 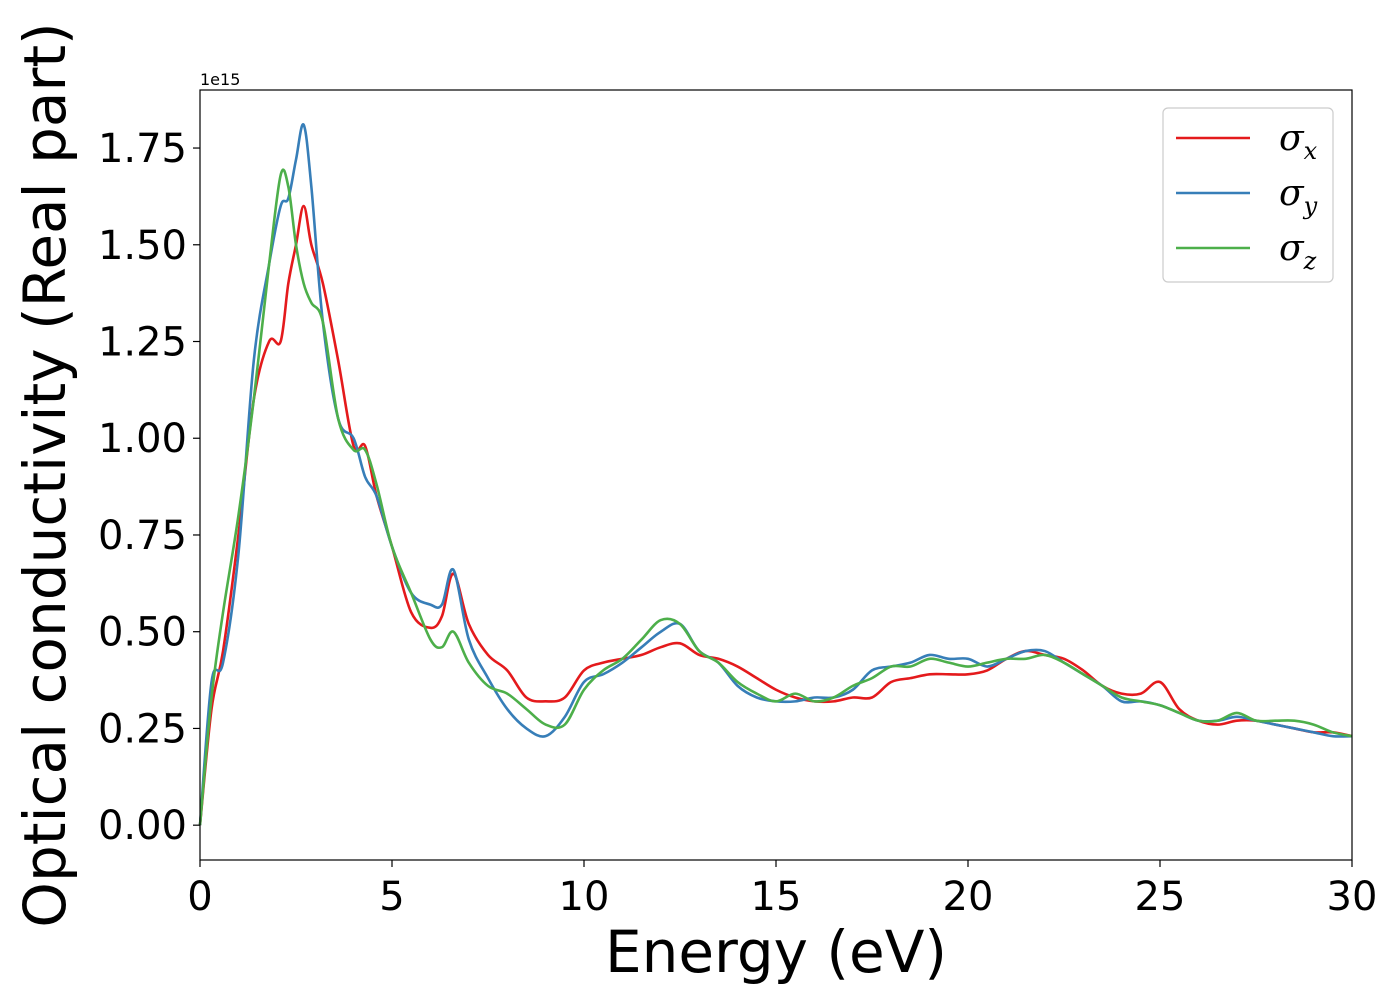 I want to click on x-tick-label: 5, so click(x=391, y=897).